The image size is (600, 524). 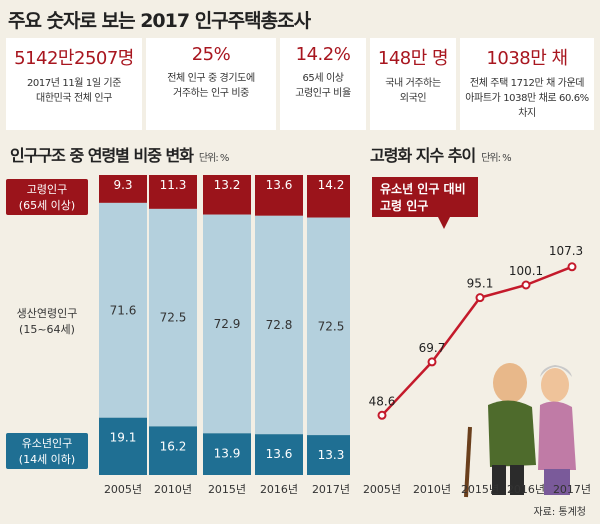 What do you see at coordinates (557, 435) in the screenshot?
I see `woman-body` at bounding box center [557, 435].